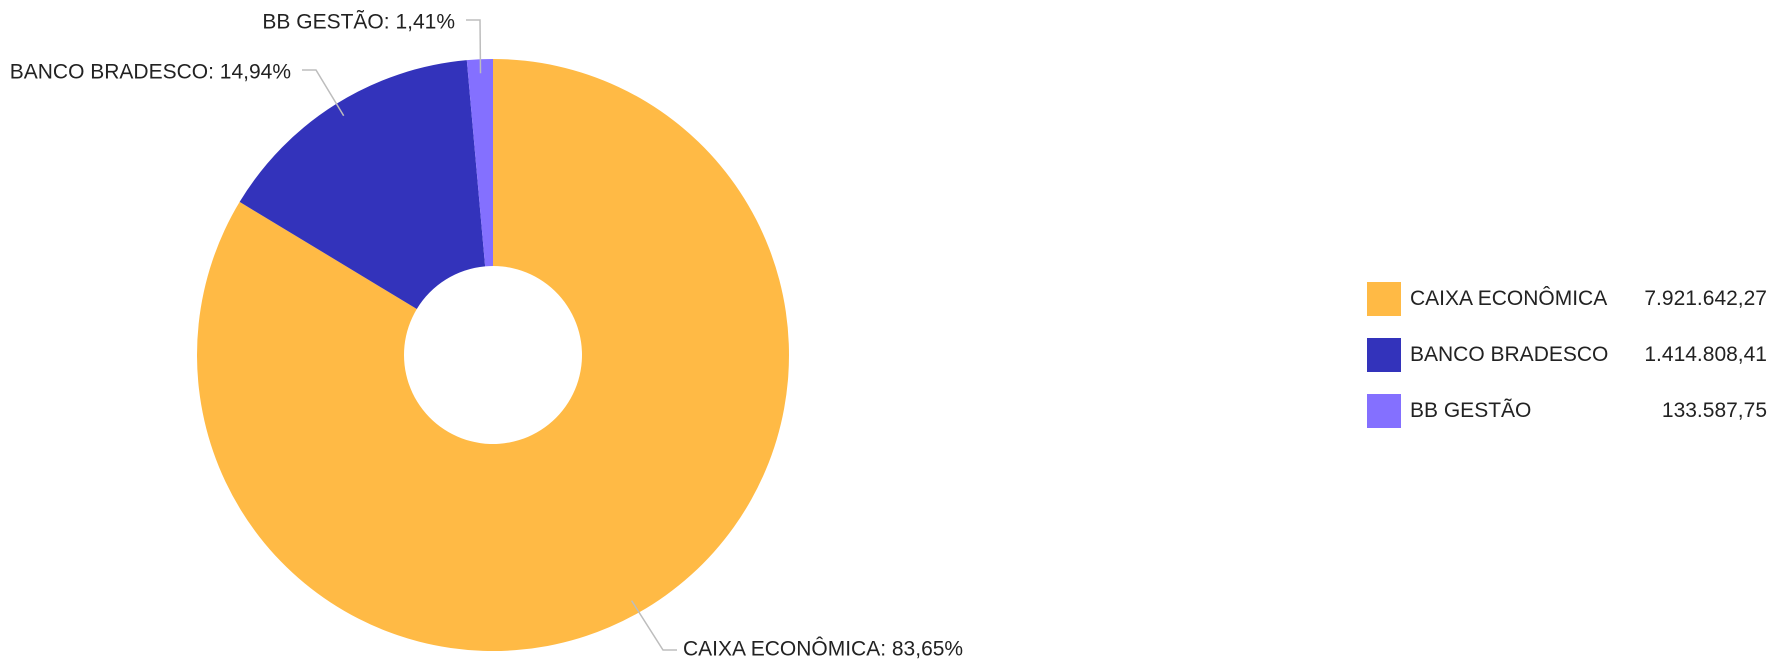  I want to click on leader-line-caixa-economica, so click(653, 625).